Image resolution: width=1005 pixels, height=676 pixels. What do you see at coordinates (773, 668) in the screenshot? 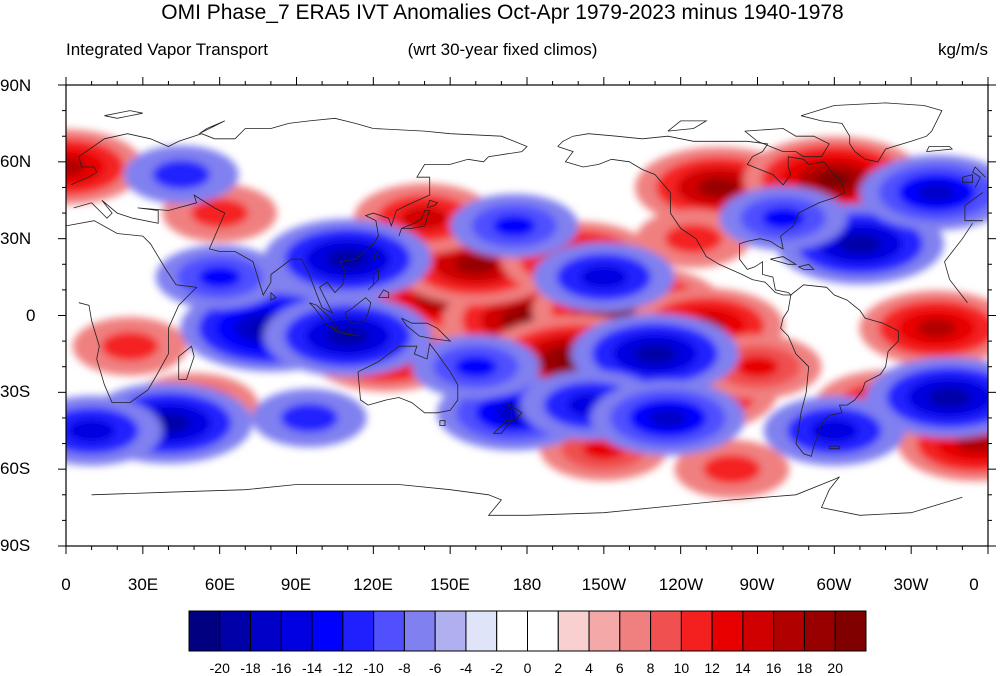
I see `colorbar-label: 16` at bounding box center [773, 668].